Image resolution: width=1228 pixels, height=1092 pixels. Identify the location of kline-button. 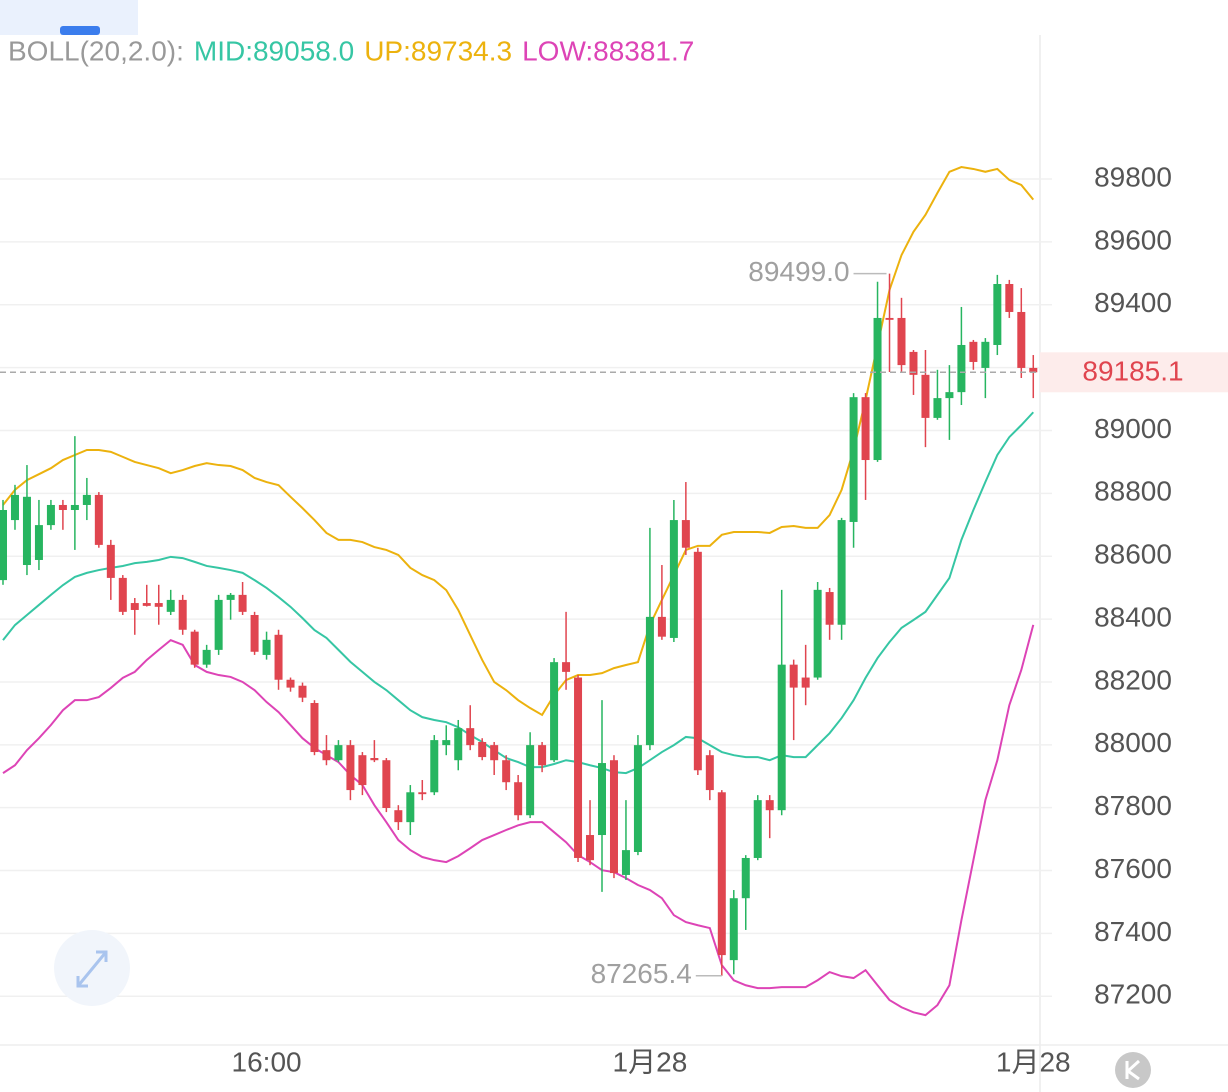
(1133, 1070).